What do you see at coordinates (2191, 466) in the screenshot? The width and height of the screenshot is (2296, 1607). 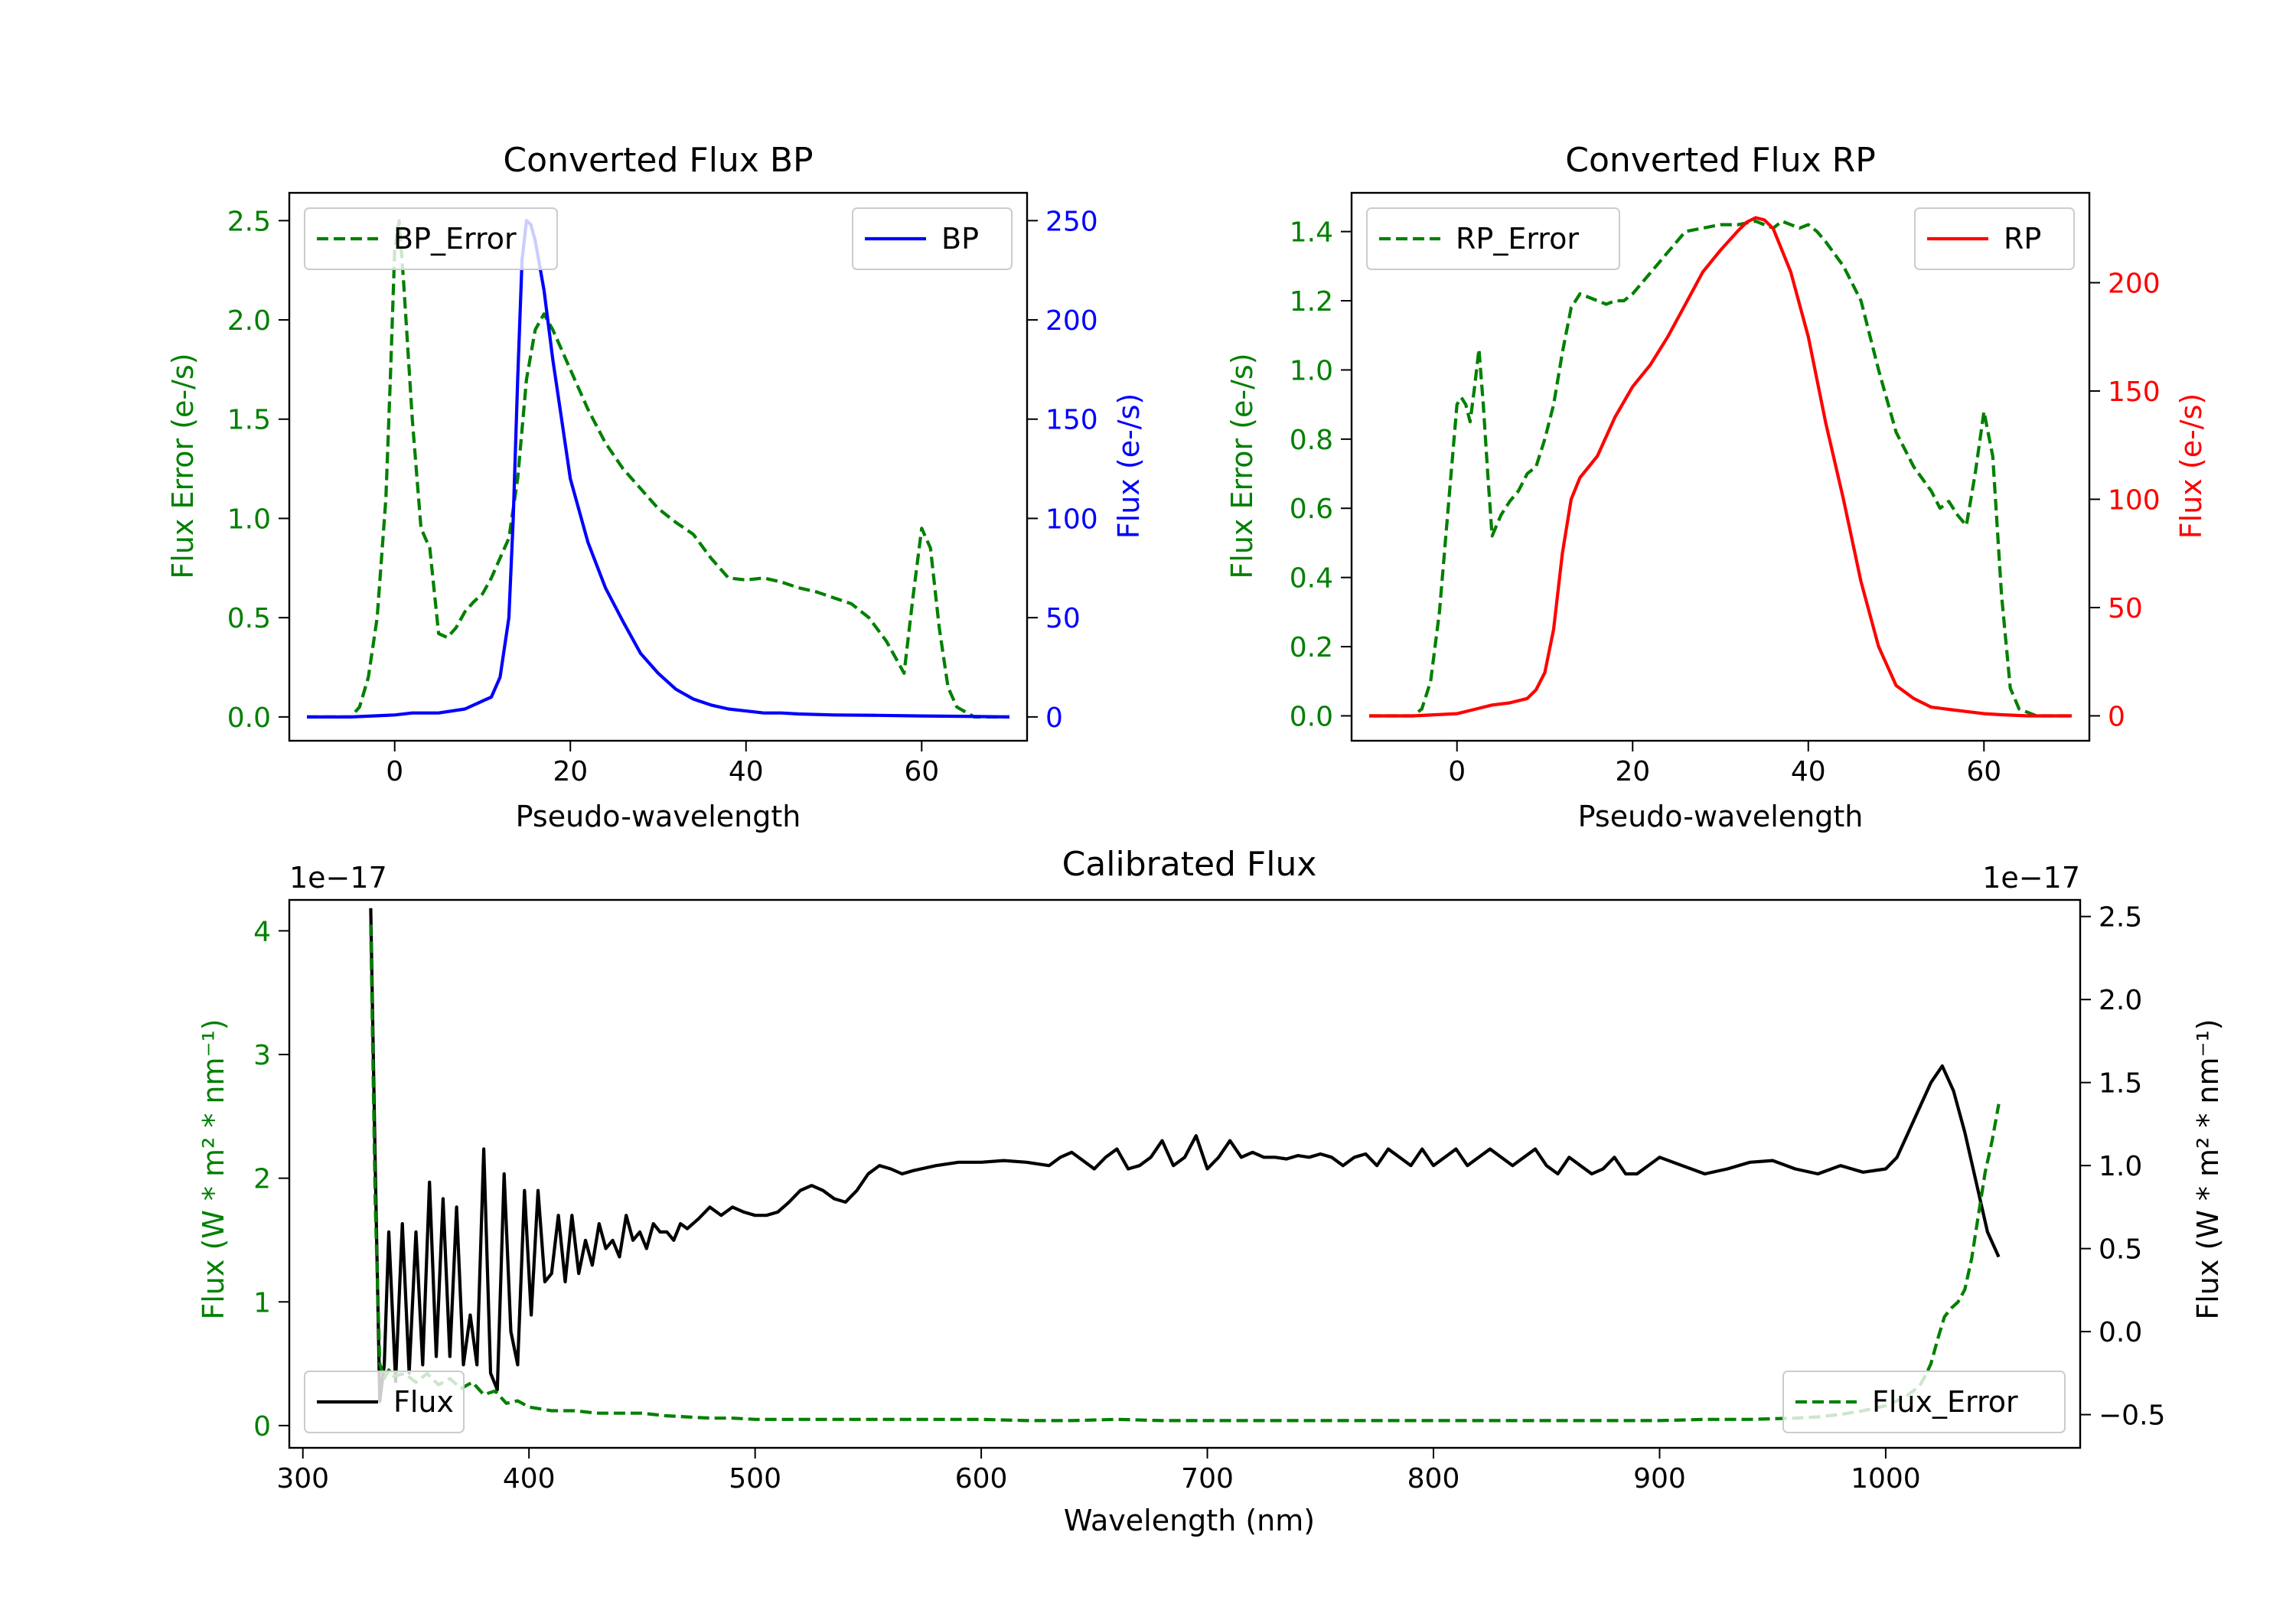 I see `rp-ylabel-right: Flux (e-/s)` at bounding box center [2191, 466].